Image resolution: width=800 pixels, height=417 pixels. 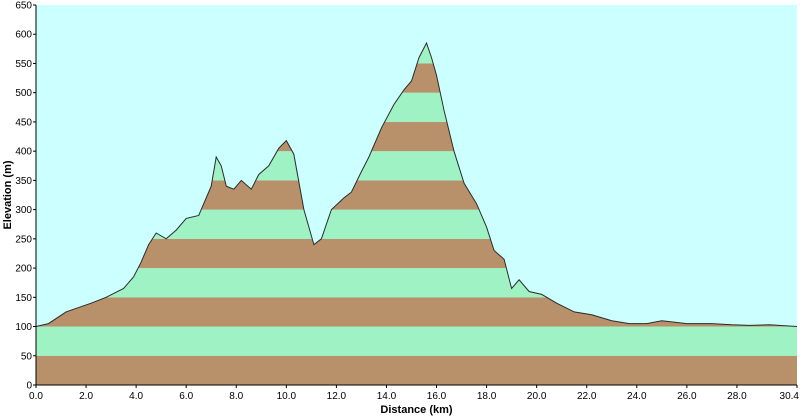 I want to click on y-tick-label: 100, so click(x=23, y=327).